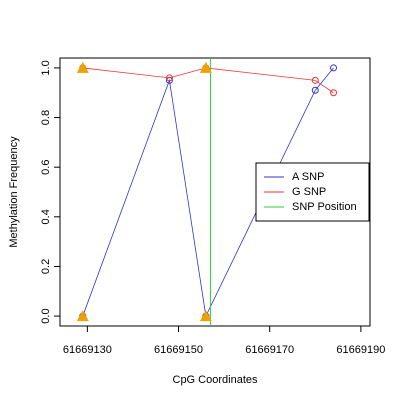  Describe the element at coordinates (215, 380) in the screenshot. I see `x-axis-label: CpG Coordinates` at that location.